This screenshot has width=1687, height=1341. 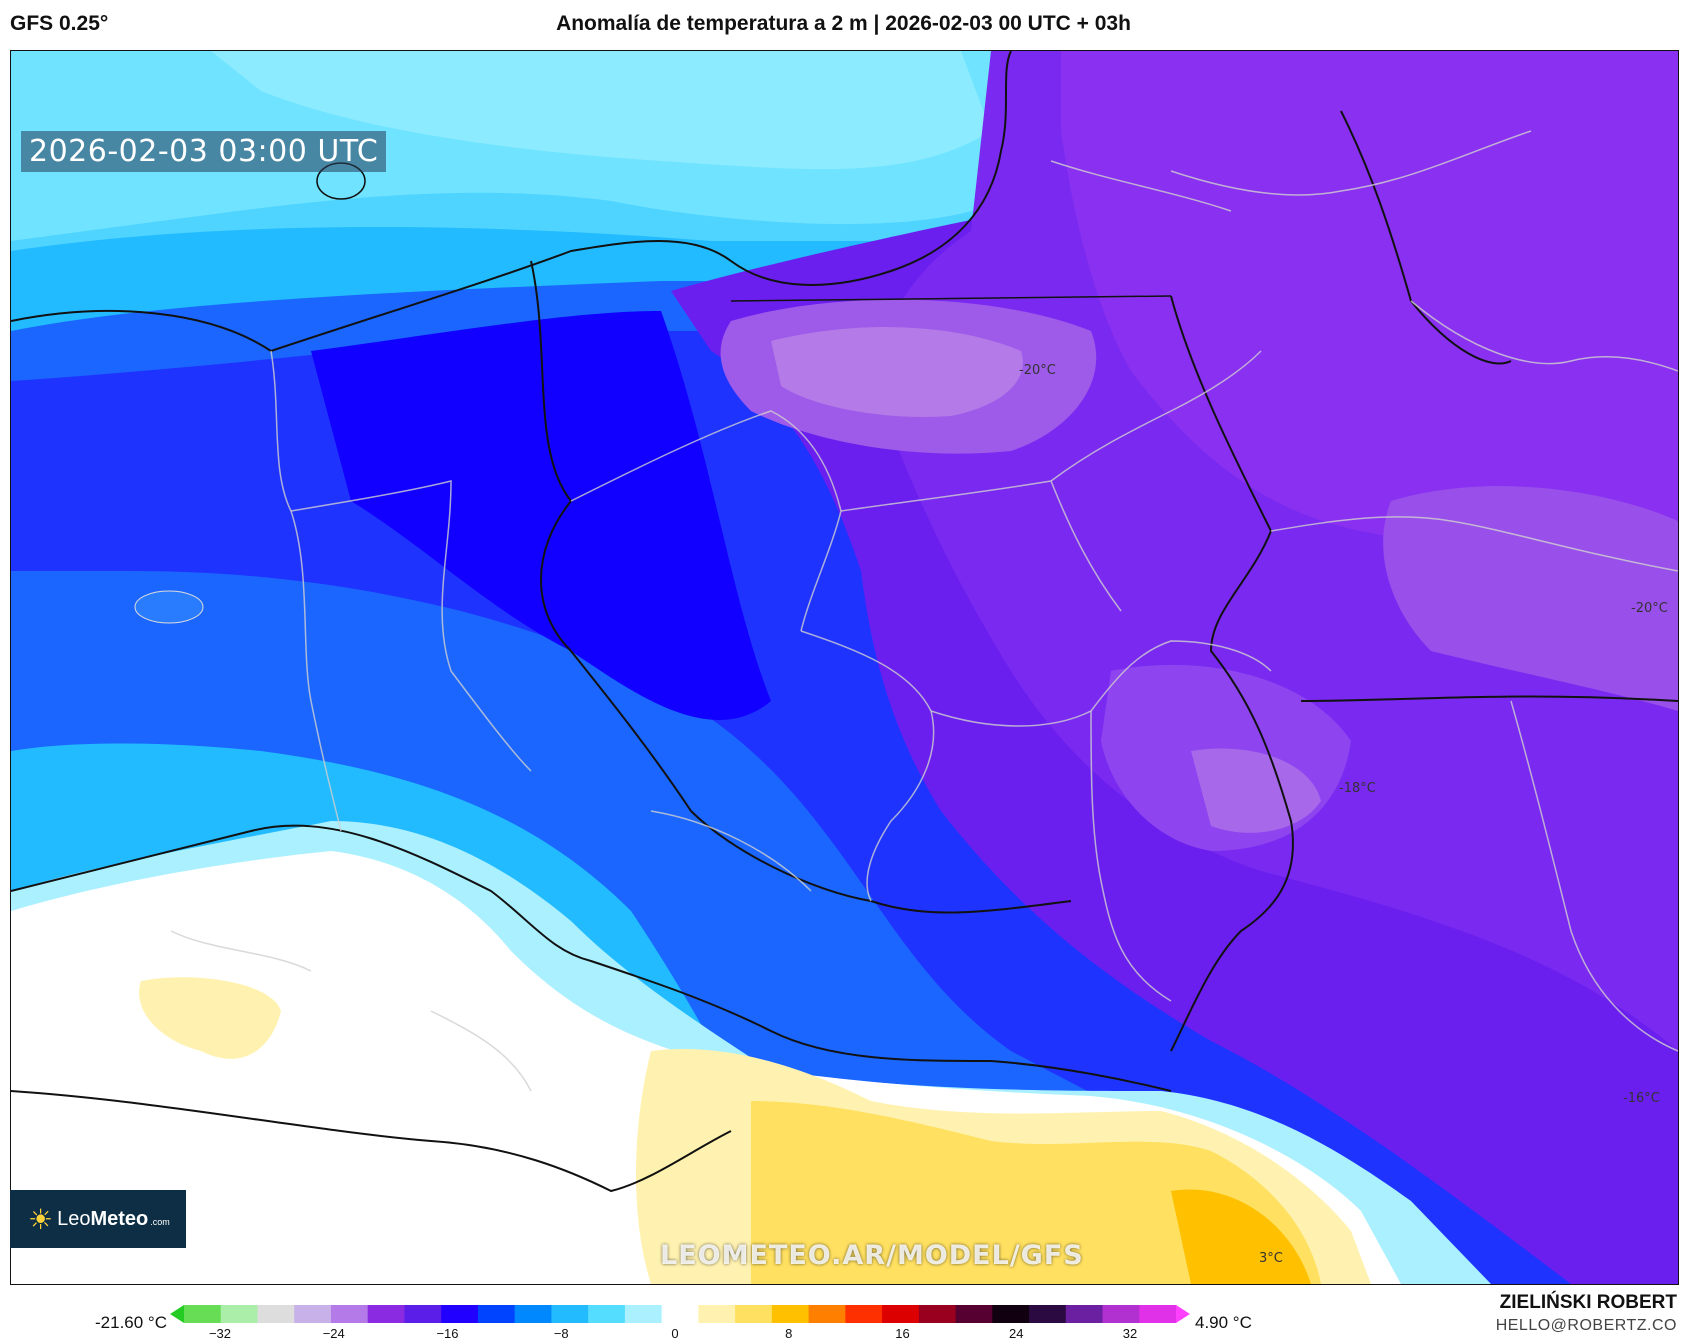 I want to click on logo-name-light: Leo, so click(x=74, y=1218).